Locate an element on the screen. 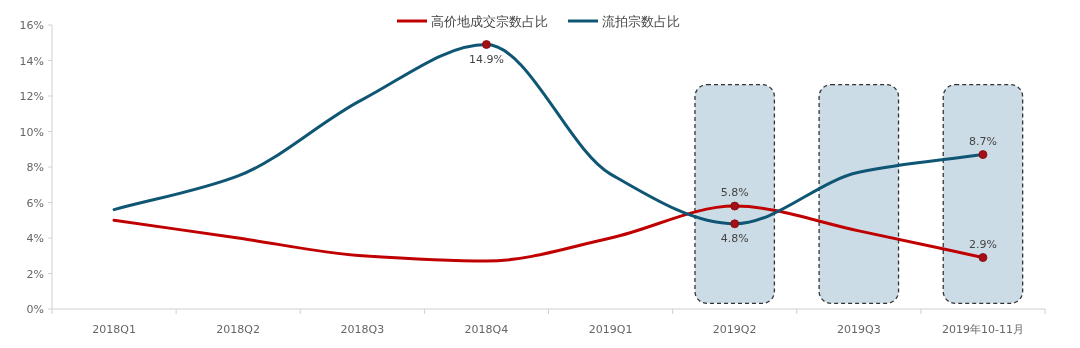 The image size is (1080, 348). y-tick-label: 12% is located at coordinates (31, 96).